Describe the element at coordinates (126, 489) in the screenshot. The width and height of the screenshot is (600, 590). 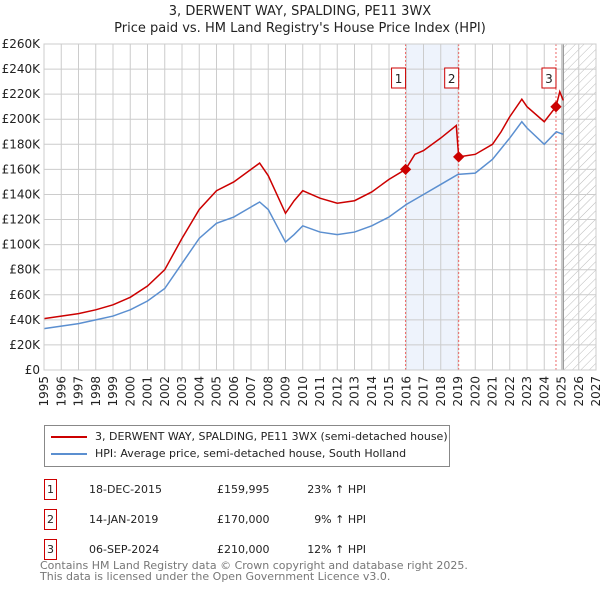
I see `sale-date: 18-DEC-2015` at that location.